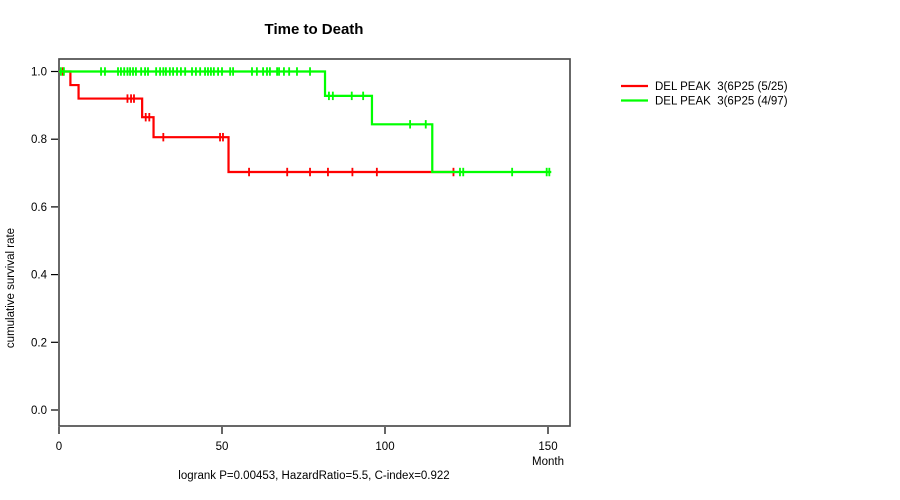 This screenshot has width=900, height=500. I want to click on x-axis-ticks, so click(303, 430).